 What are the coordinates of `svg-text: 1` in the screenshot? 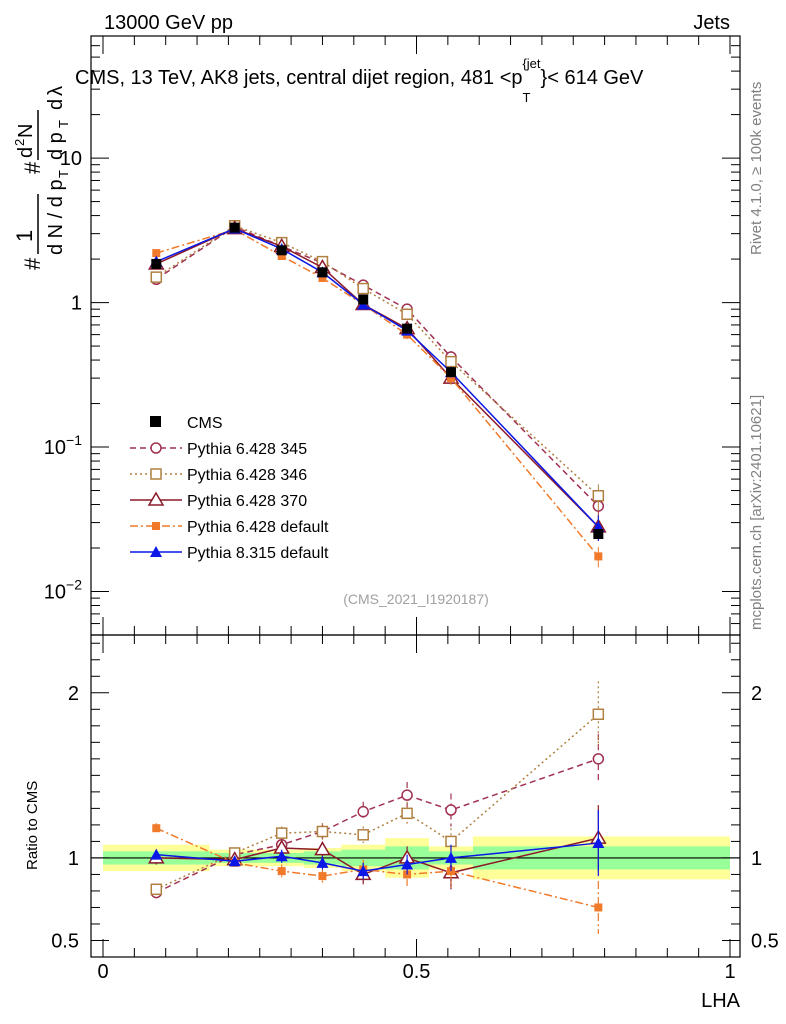 It's located at (24, 236).